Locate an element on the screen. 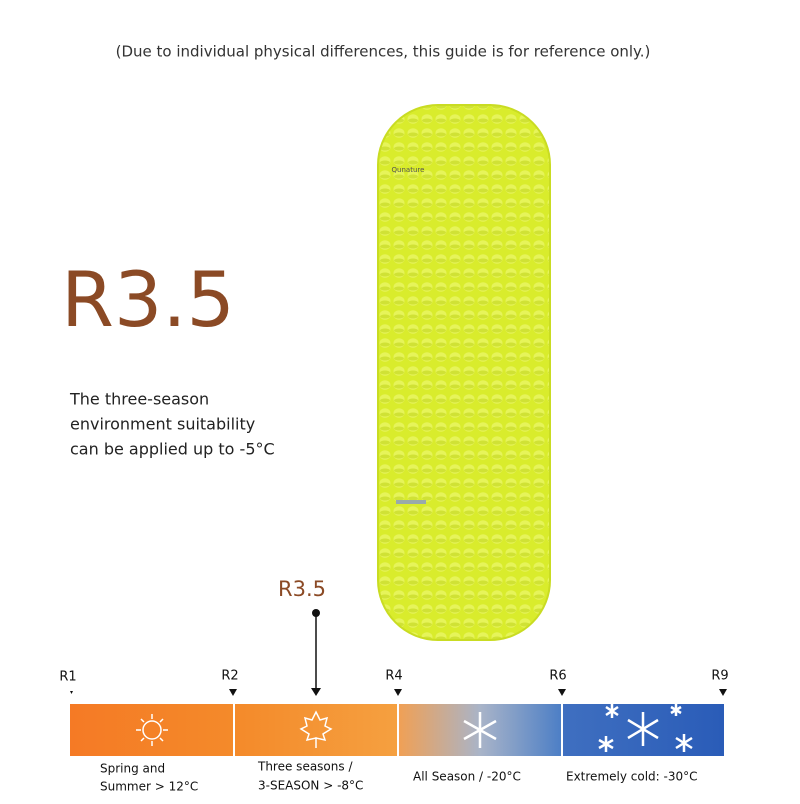  segment-caption: Summer > 12°C is located at coordinates (149, 787).